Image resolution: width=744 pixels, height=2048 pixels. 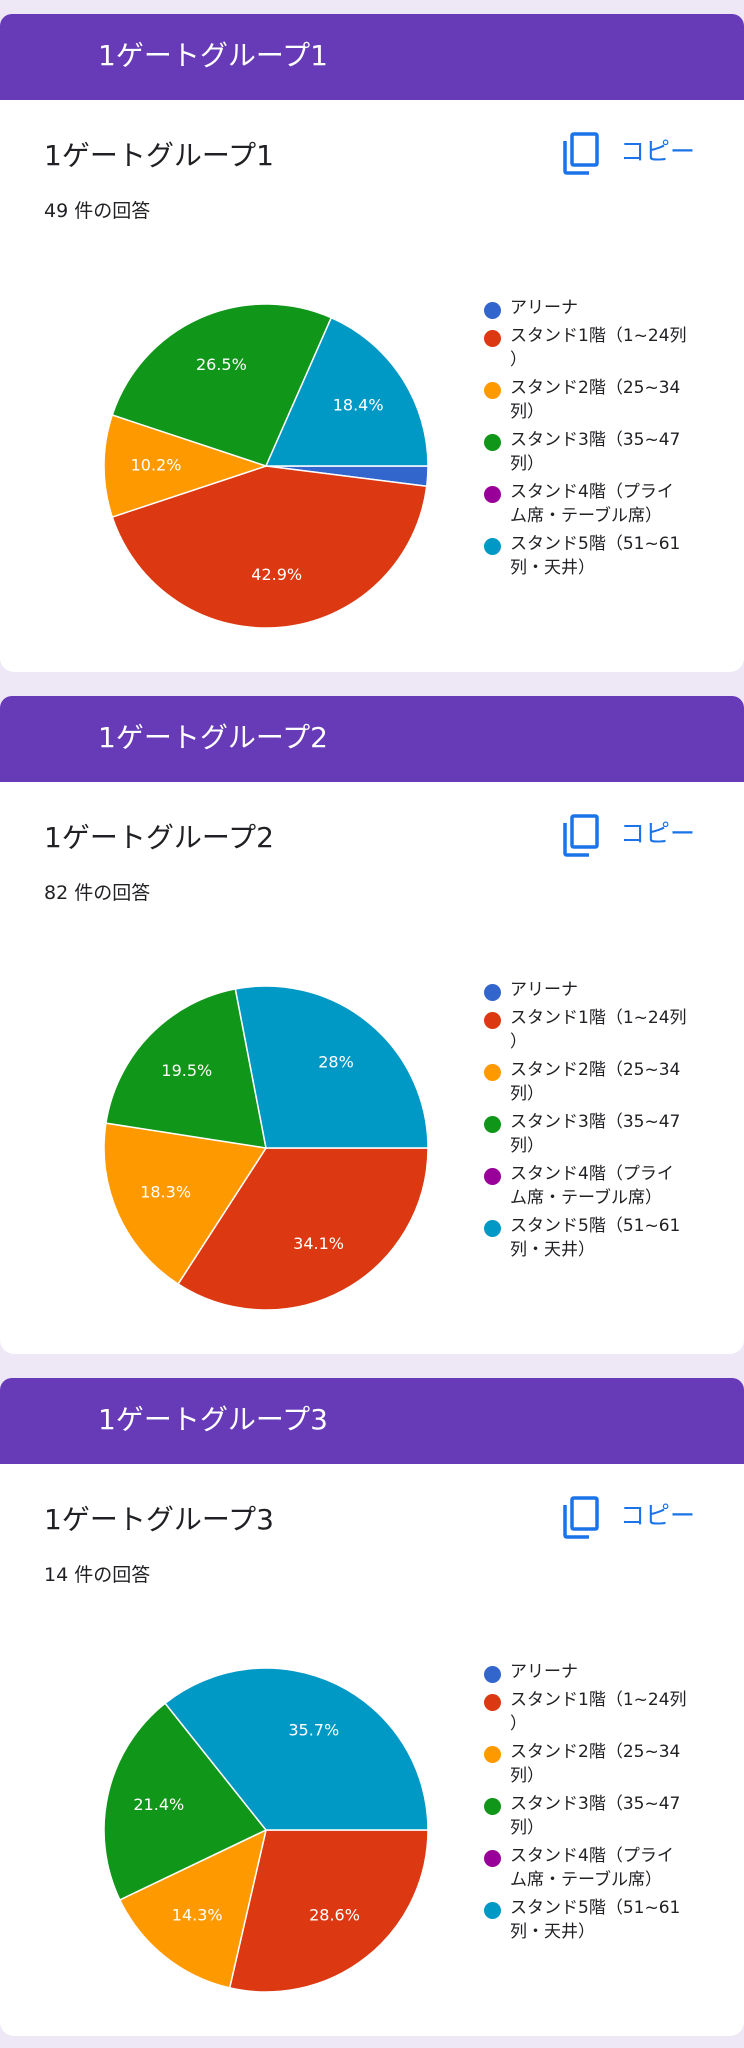 I want to click on pie-slice-label: 14.3%, so click(x=197, y=1914).